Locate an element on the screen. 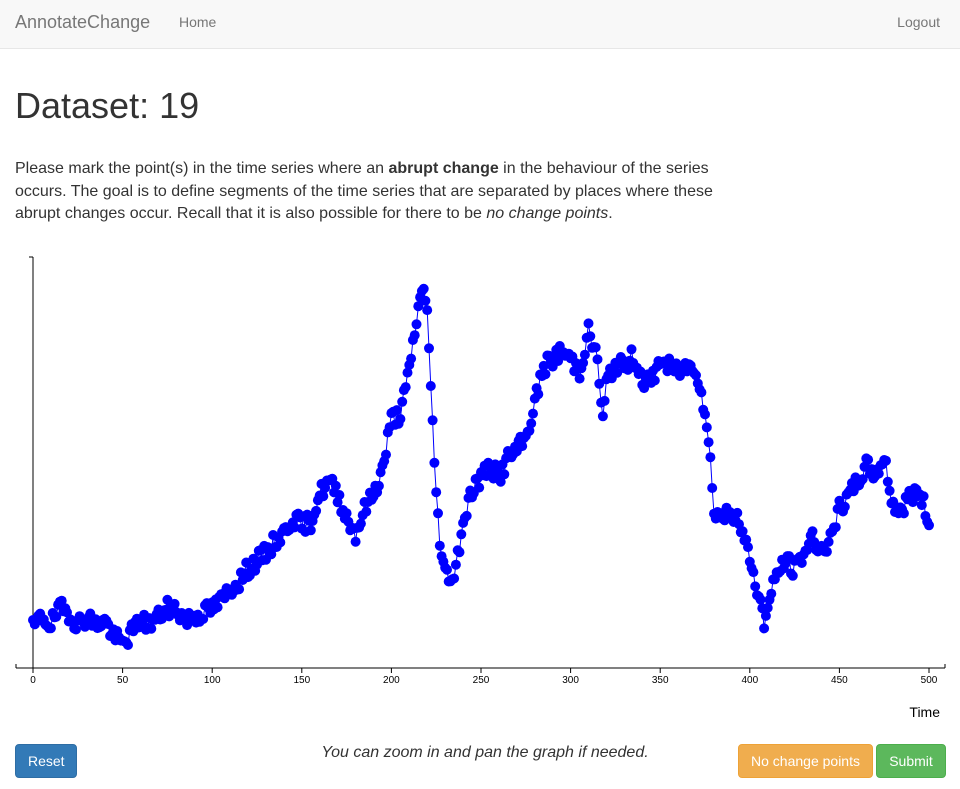  nav-logout-link: Logout is located at coordinates (918, 22).